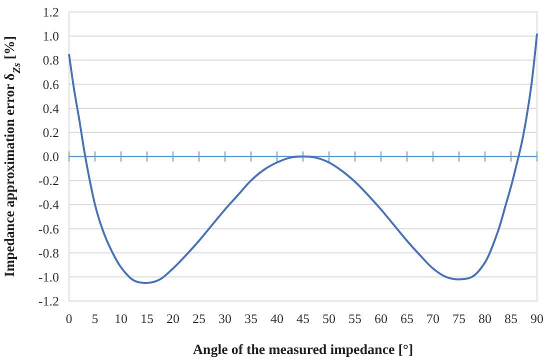 Image resolution: width=550 pixels, height=364 pixels. I want to click on y-tick-label: -0.6, so click(49, 228).